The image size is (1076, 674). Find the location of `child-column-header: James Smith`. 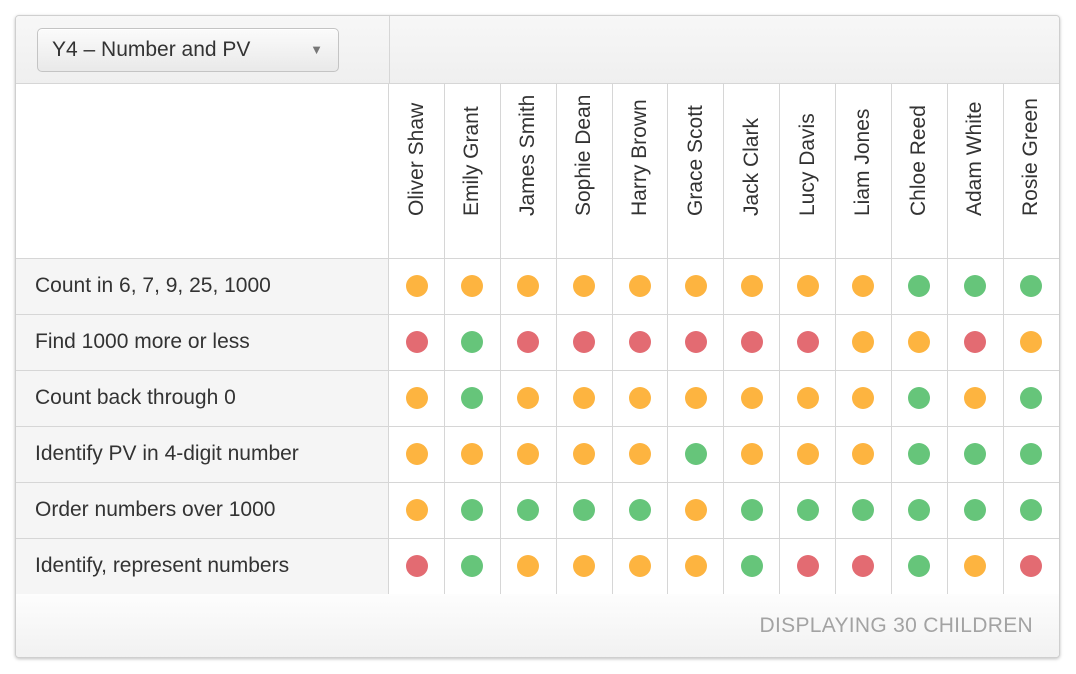

child-column-header: James Smith is located at coordinates (528, 171).